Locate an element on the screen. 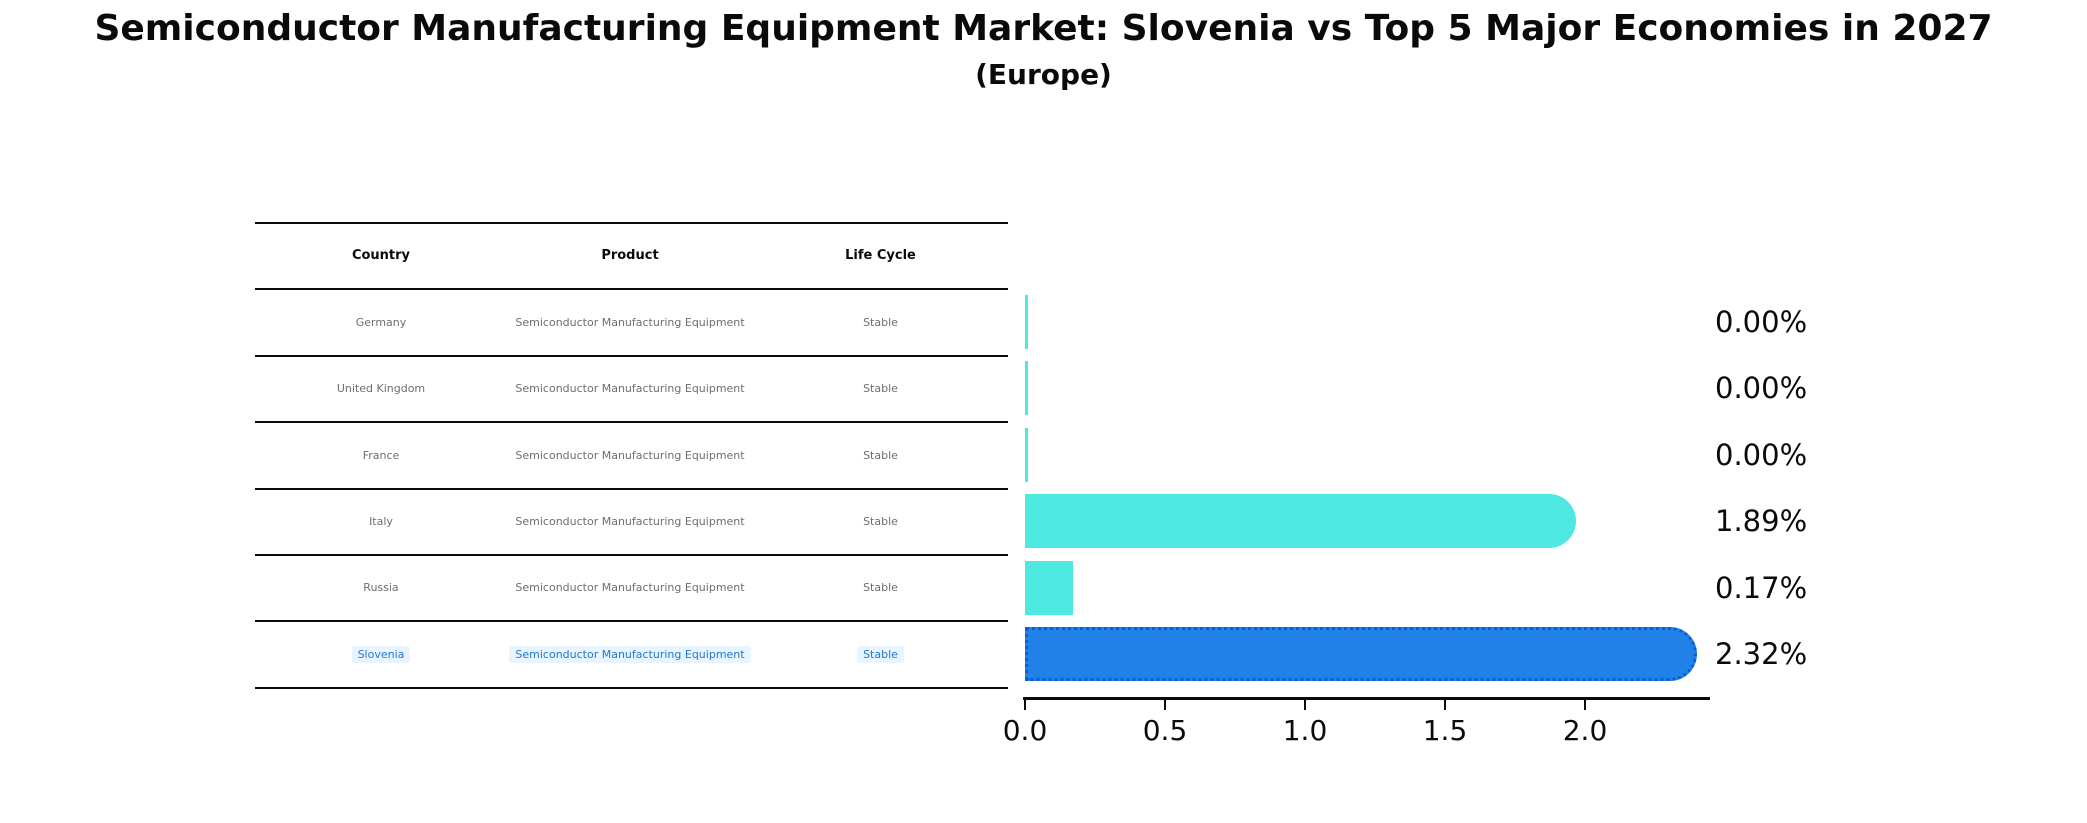 This screenshot has height=823, width=2087. value-label-france: 0.00% is located at coordinates (1761, 455).